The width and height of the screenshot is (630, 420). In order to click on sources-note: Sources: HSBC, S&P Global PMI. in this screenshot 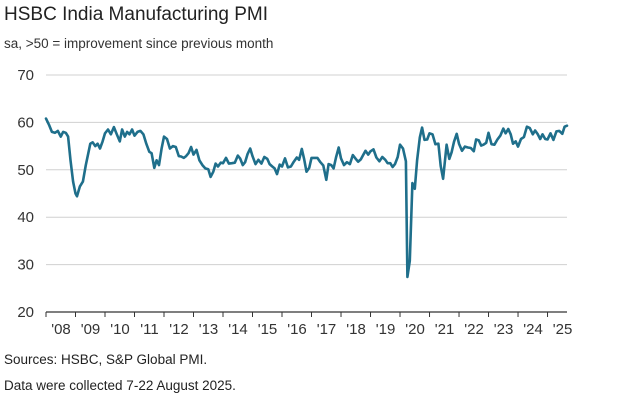, I will do `click(106, 359)`.